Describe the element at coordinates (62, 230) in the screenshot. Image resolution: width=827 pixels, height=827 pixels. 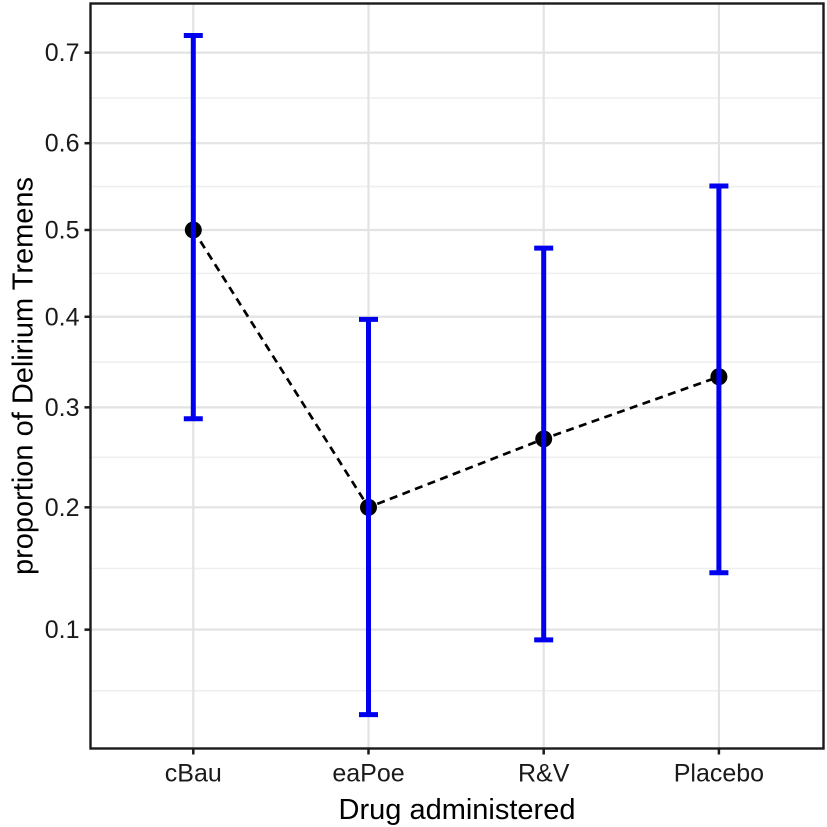
I see `y-tick-label: 0.5` at that location.